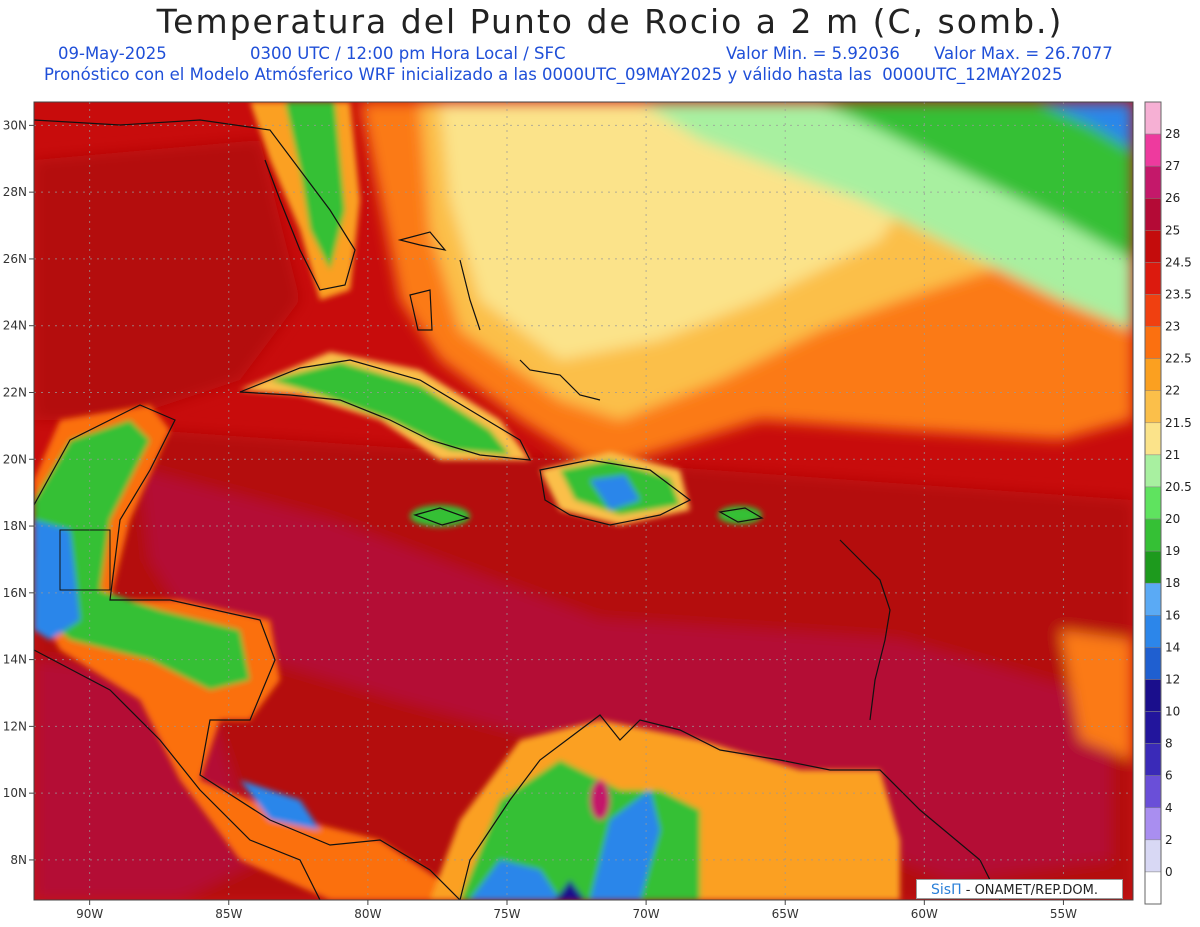  I want to click on coastline-southamerica, so click(730, 807).